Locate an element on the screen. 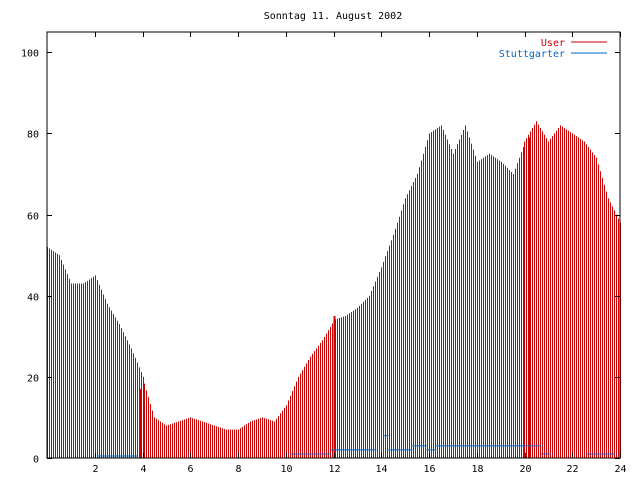  legend: User Stuttgarter is located at coordinates (553, 49).